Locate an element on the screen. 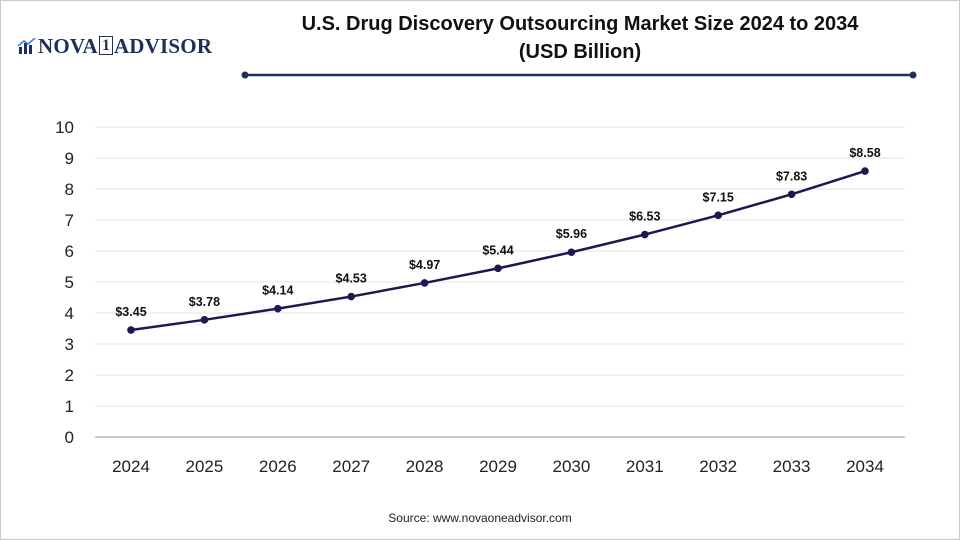 The width and height of the screenshot is (960, 540). x-tick-label: 2026 is located at coordinates (278, 466).